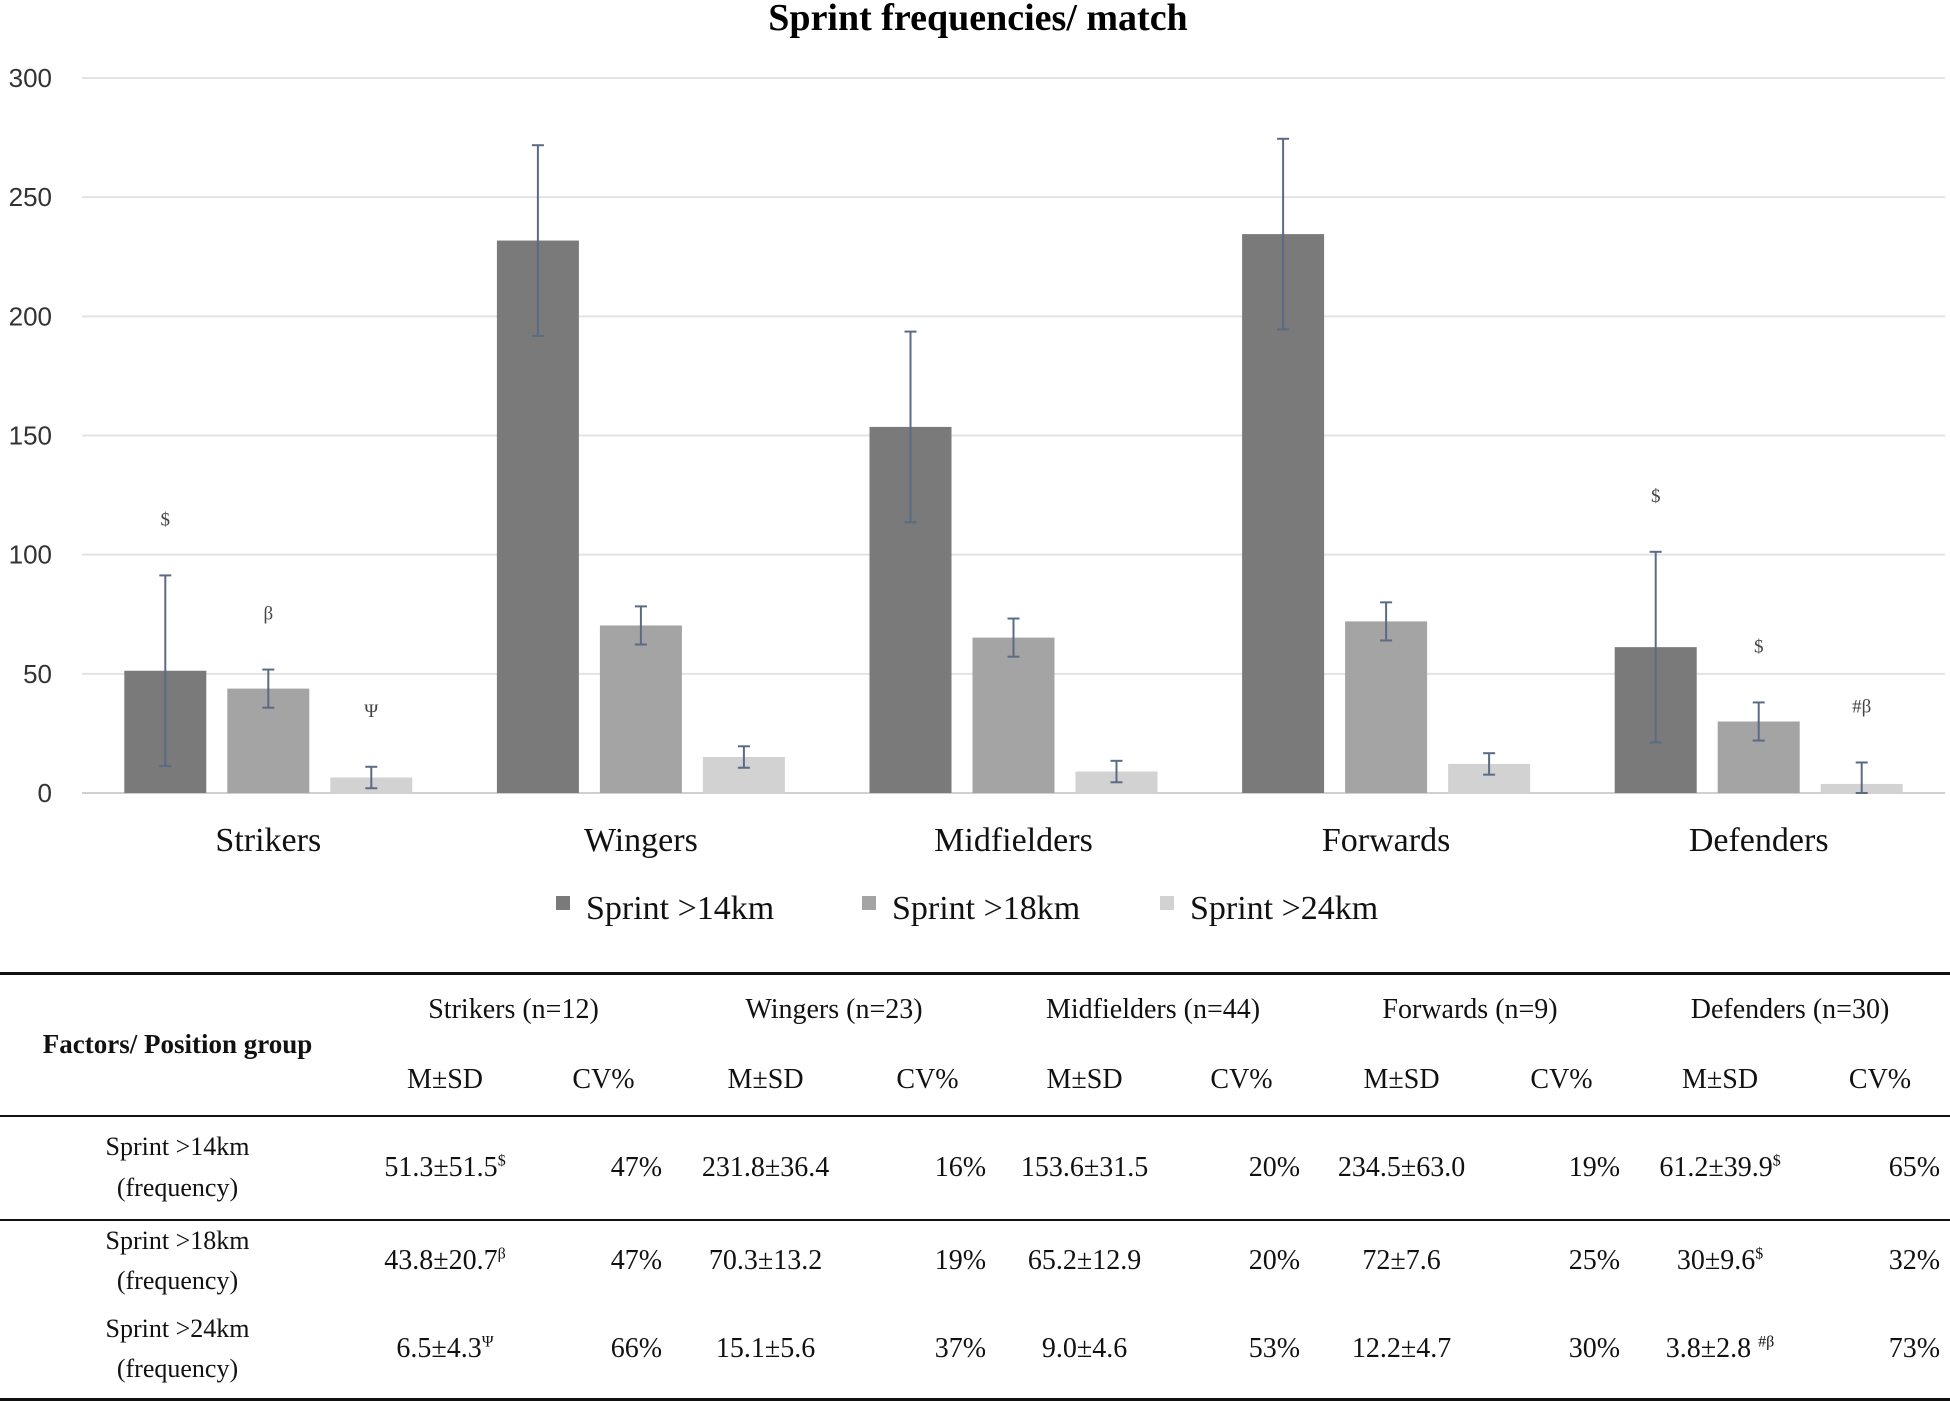 The image size is (1950, 1401). I want to click on significance-superscript: #β, so click(1766, 1343).